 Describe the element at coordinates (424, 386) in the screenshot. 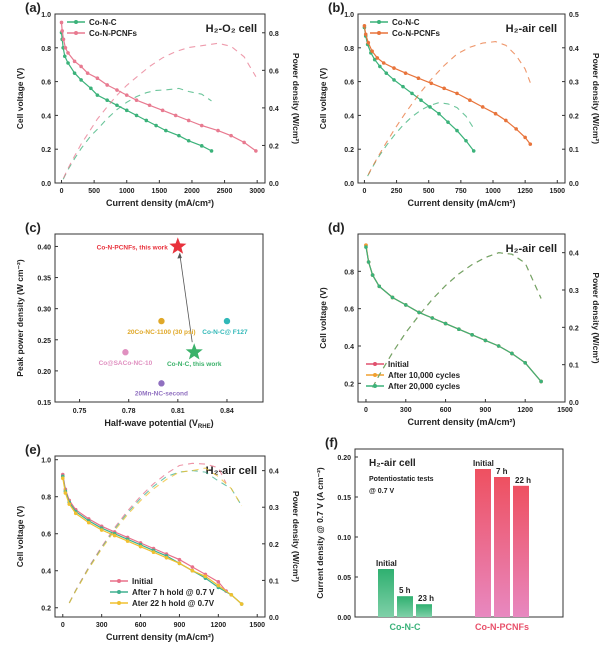

I see `legend-label: After 20,000 cycles` at that location.